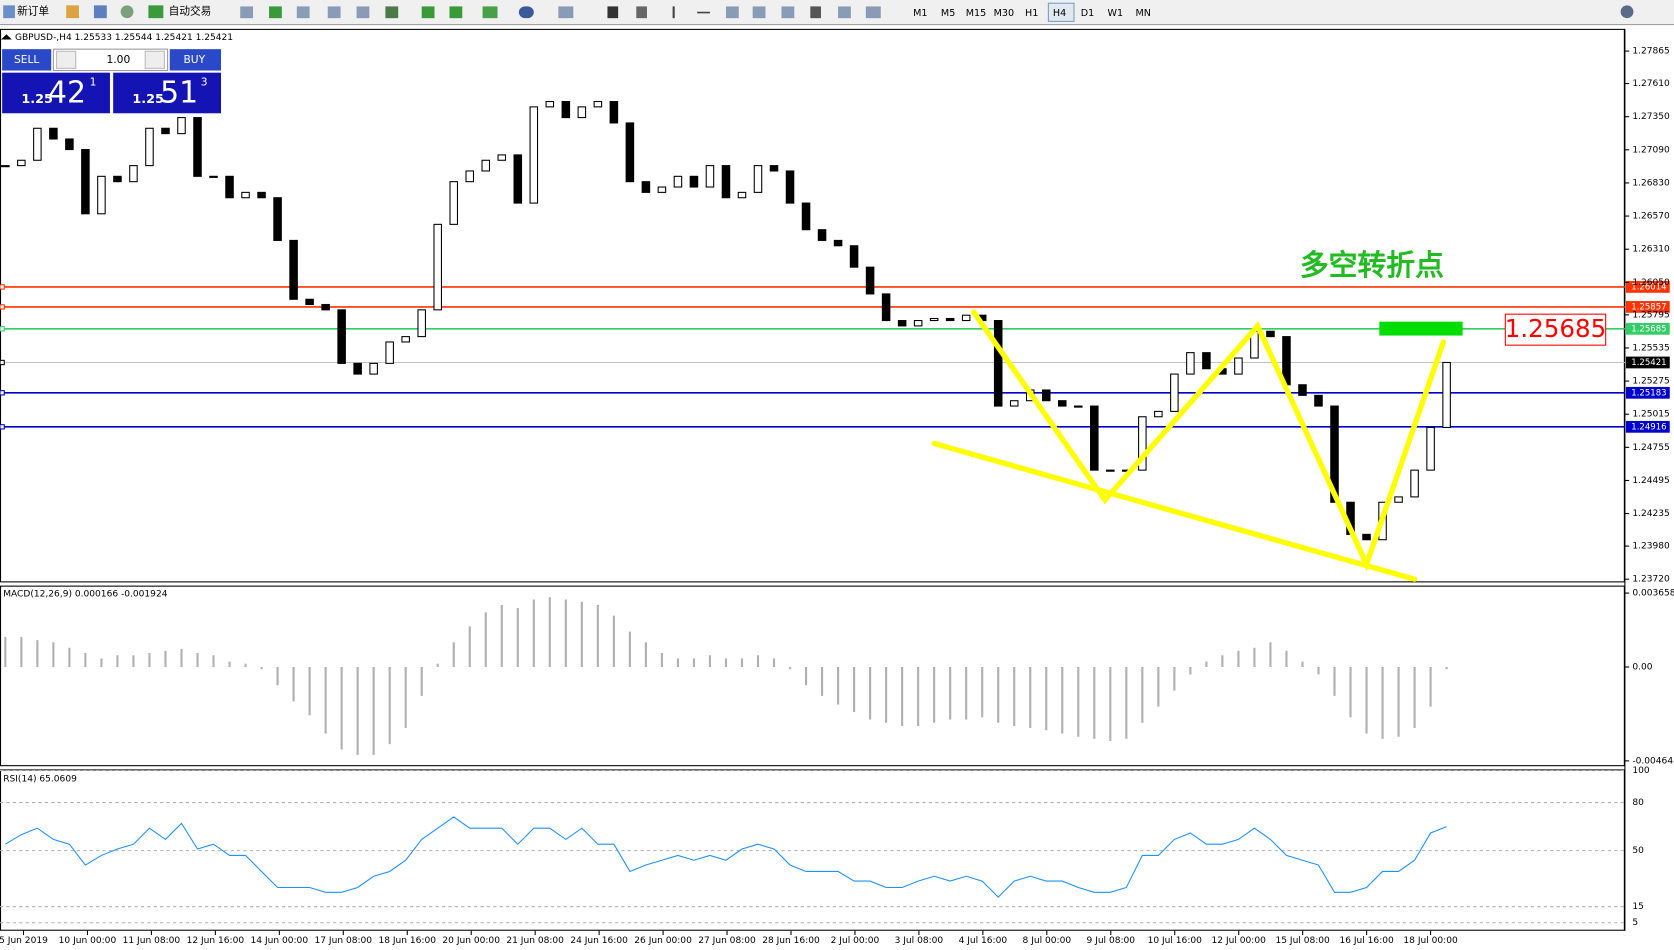  Describe the element at coordinates (1059, 13) in the screenshot. I see `timeframe: H4` at that location.